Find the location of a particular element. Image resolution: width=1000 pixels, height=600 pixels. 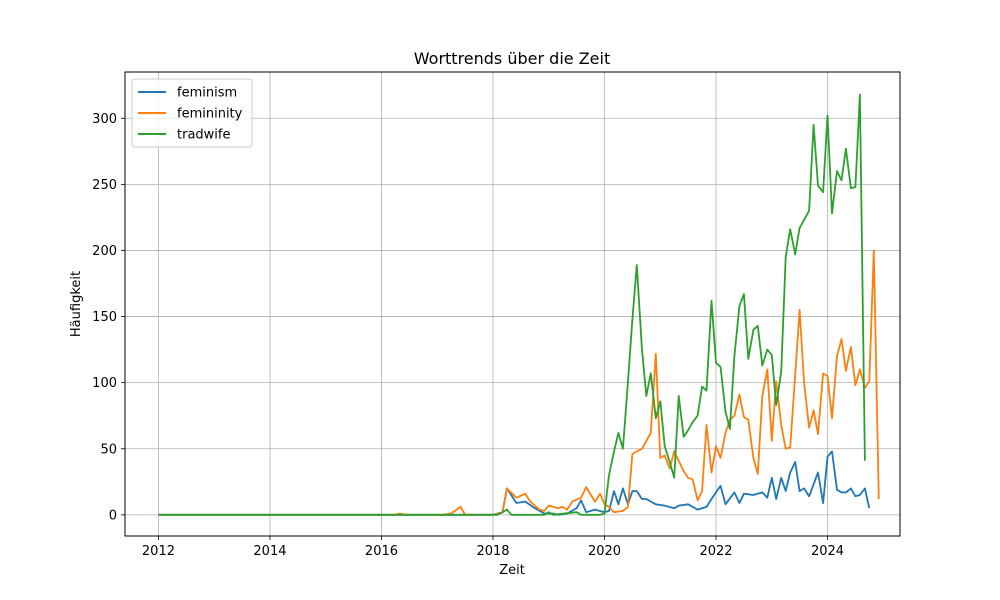

x-tick-label: 2018 is located at coordinates (492, 551).